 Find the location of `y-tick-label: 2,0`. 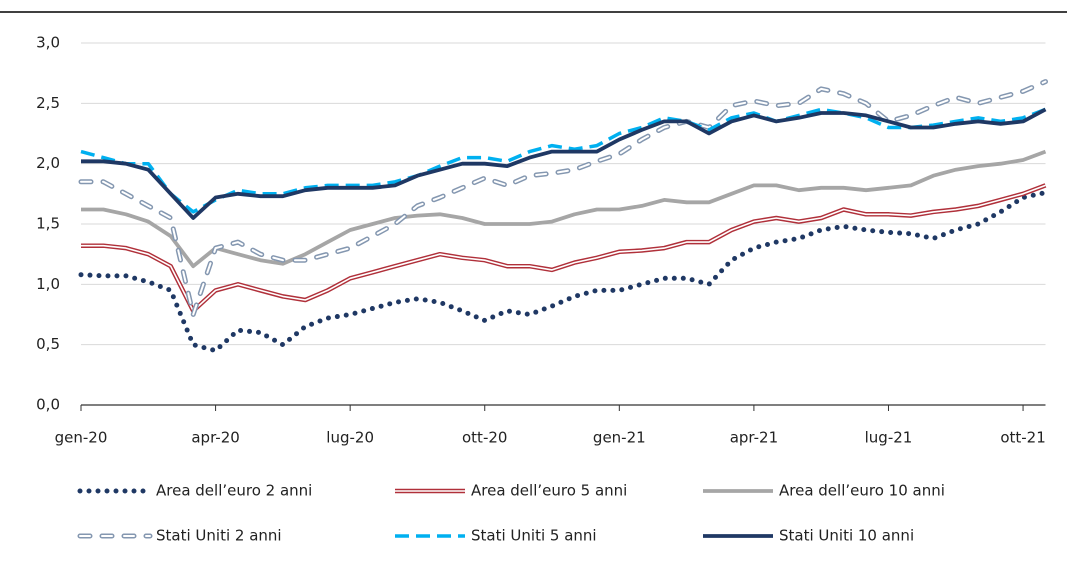

y-tick-label: 2,0 is located at coordinates (48, 163).